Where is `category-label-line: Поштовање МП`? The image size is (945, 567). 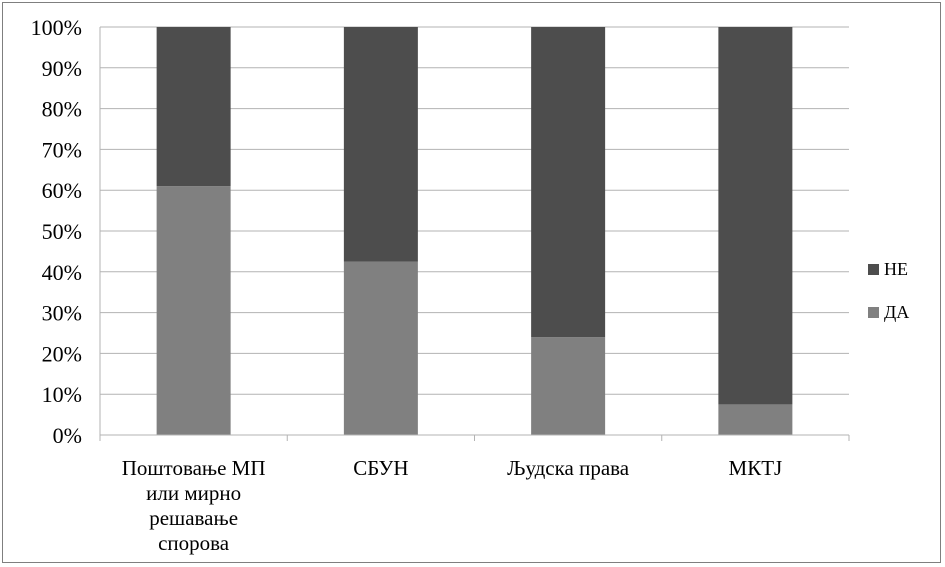
category-label-line: Поштовање МП is located at coordinates (194, 468).